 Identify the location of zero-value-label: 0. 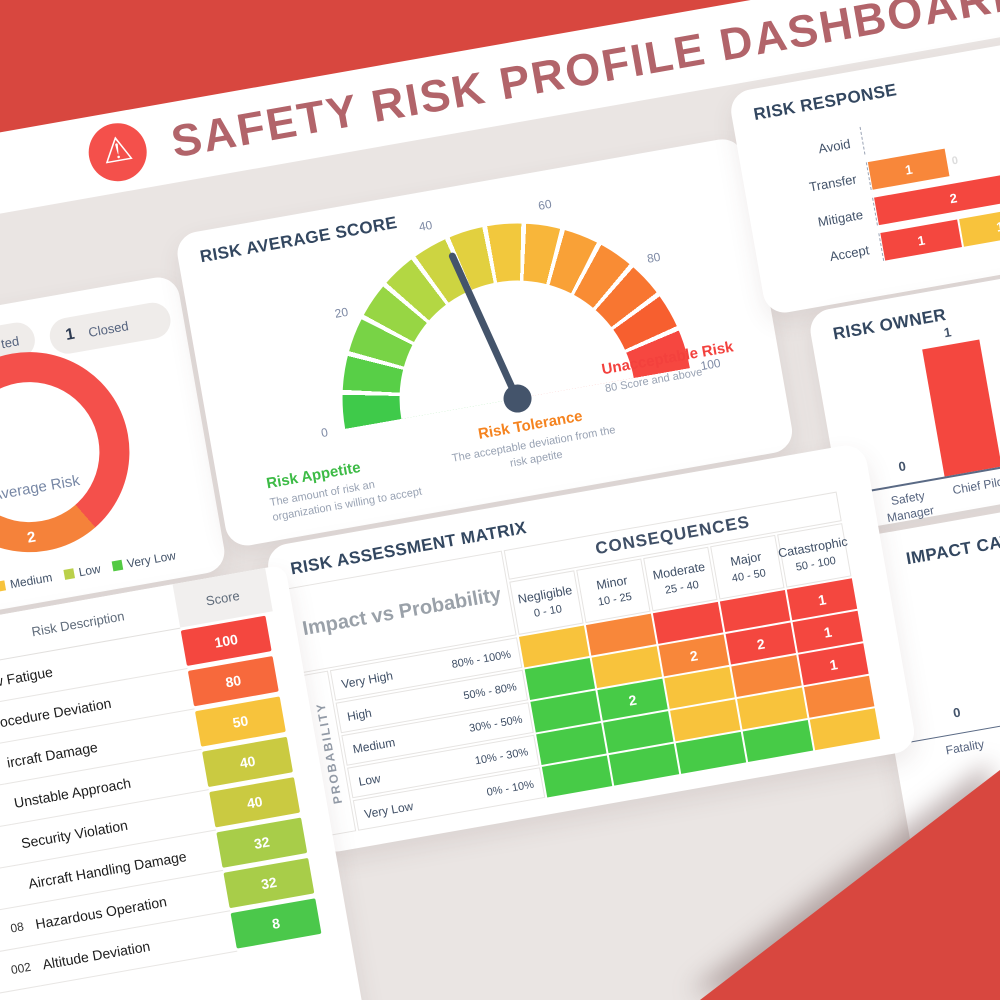
(955, 161).